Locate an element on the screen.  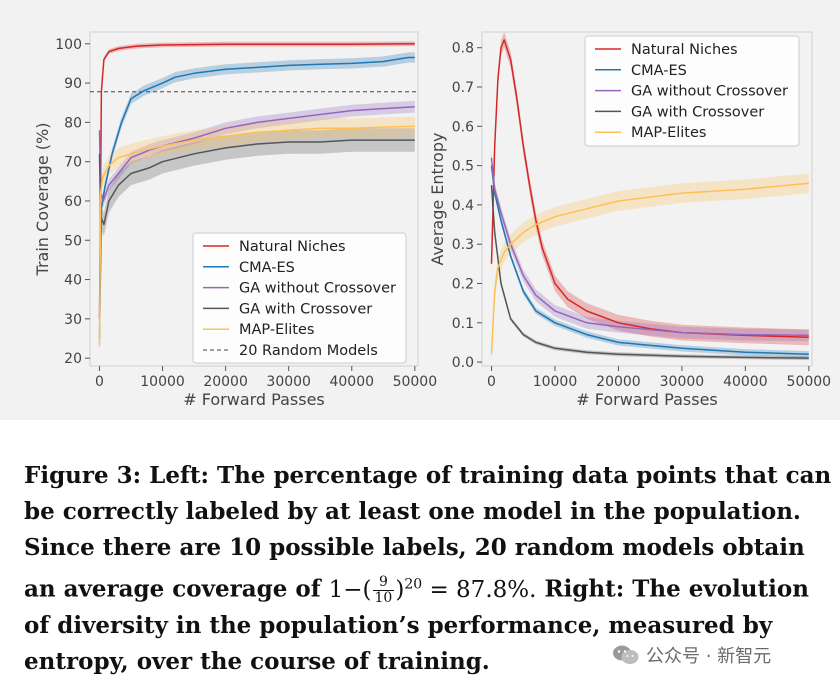
left-y-tick-label: 80 is located at coordinates (73, 123).